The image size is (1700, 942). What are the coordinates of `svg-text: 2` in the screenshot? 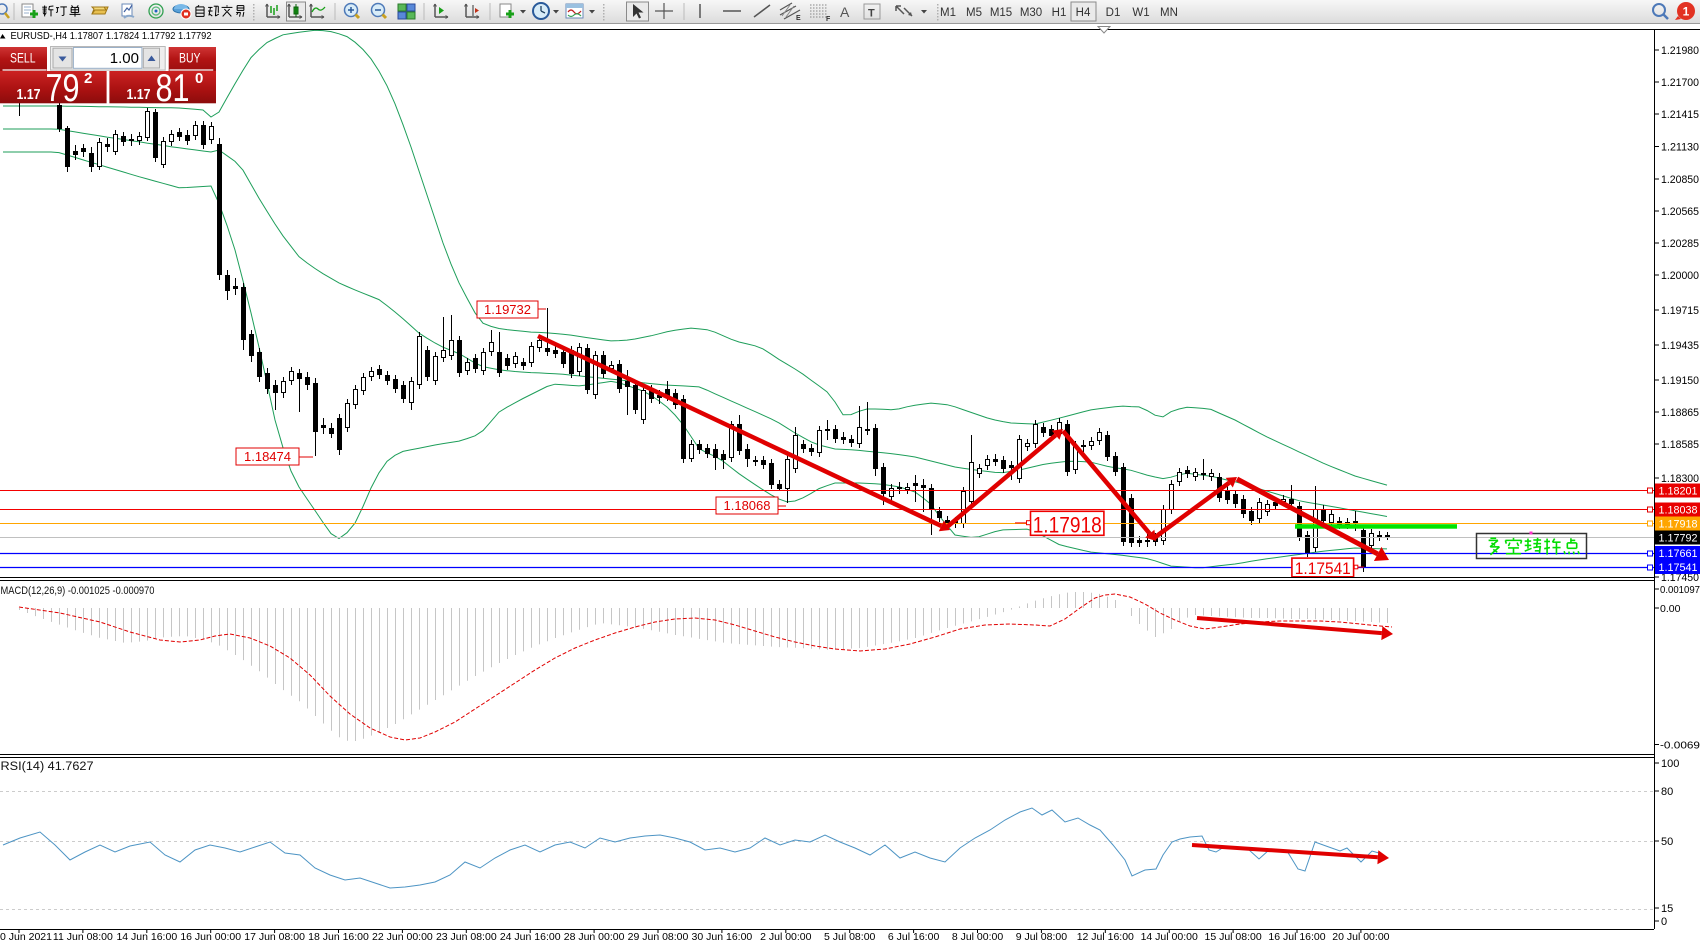 It's located at (88, 78).